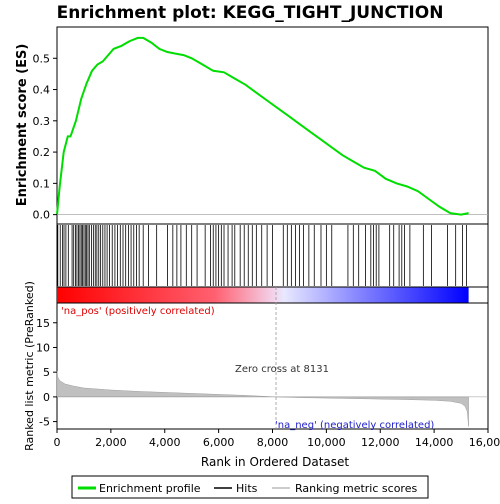 The image size is (500, 504). I want to click on x-tick-label: 8,000, so click(273, 442).